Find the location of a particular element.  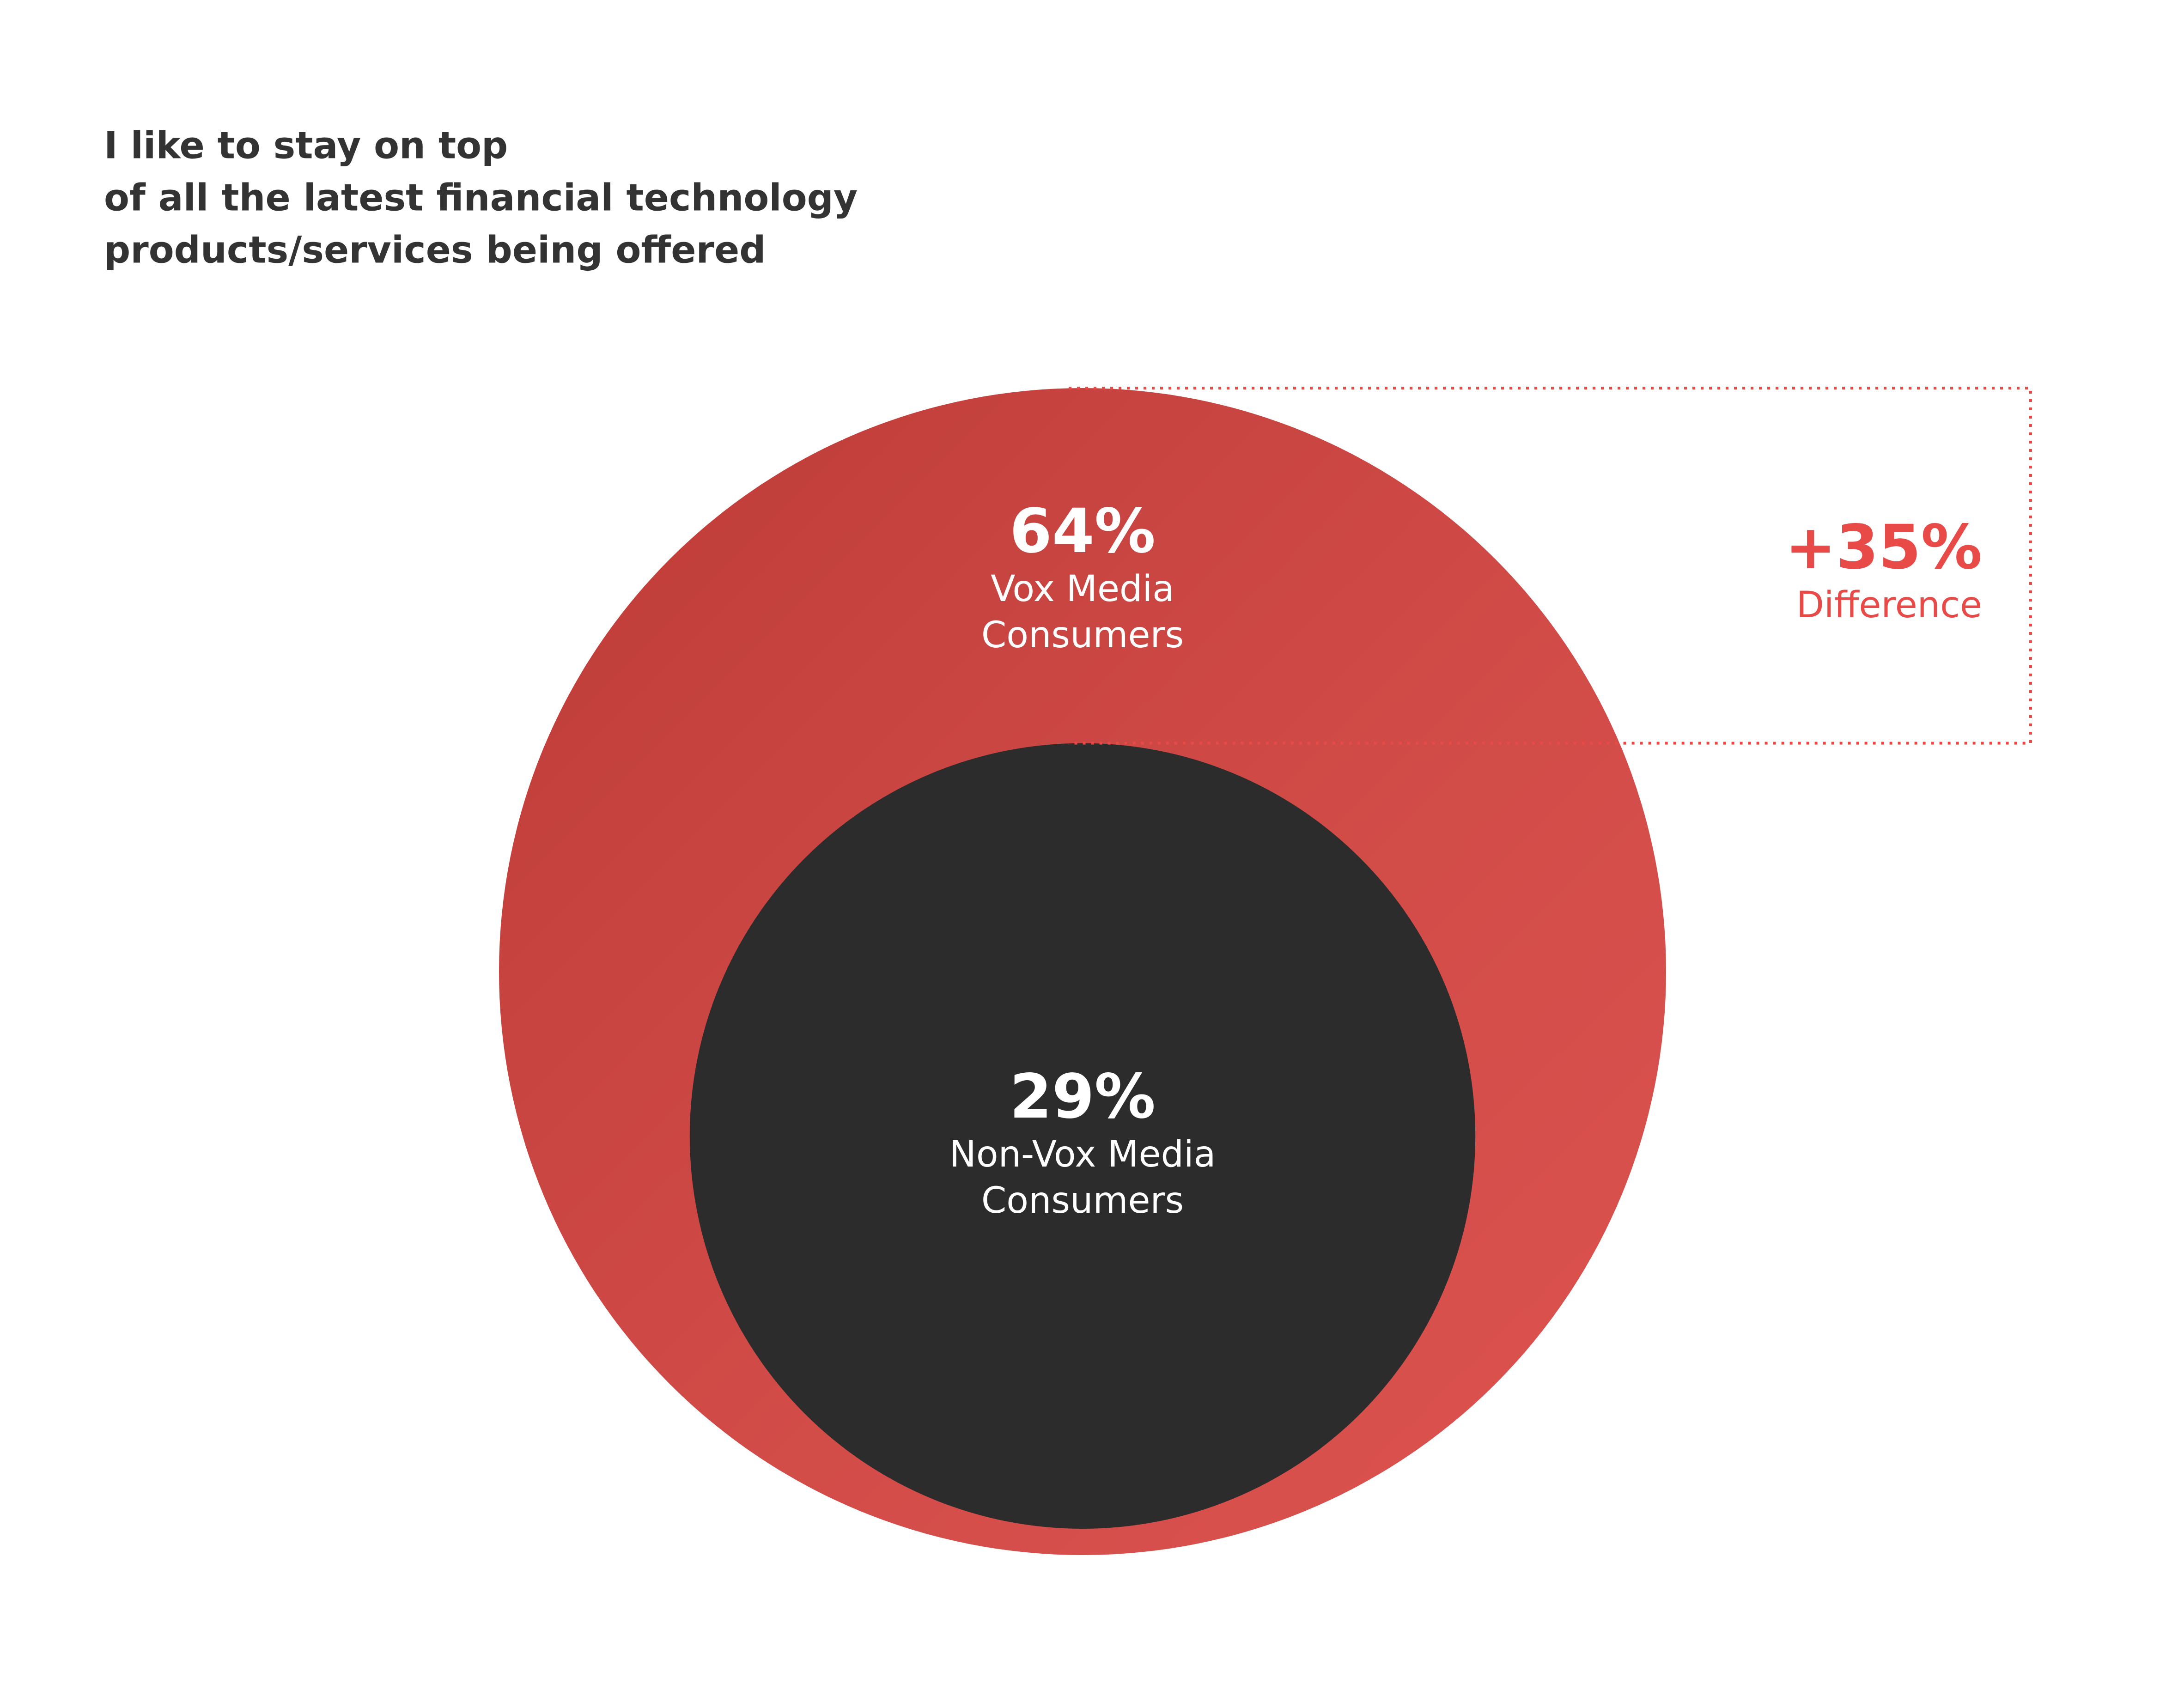

series-name: Non-Vox Media Consumers is located at coordinates (1083, 1177).